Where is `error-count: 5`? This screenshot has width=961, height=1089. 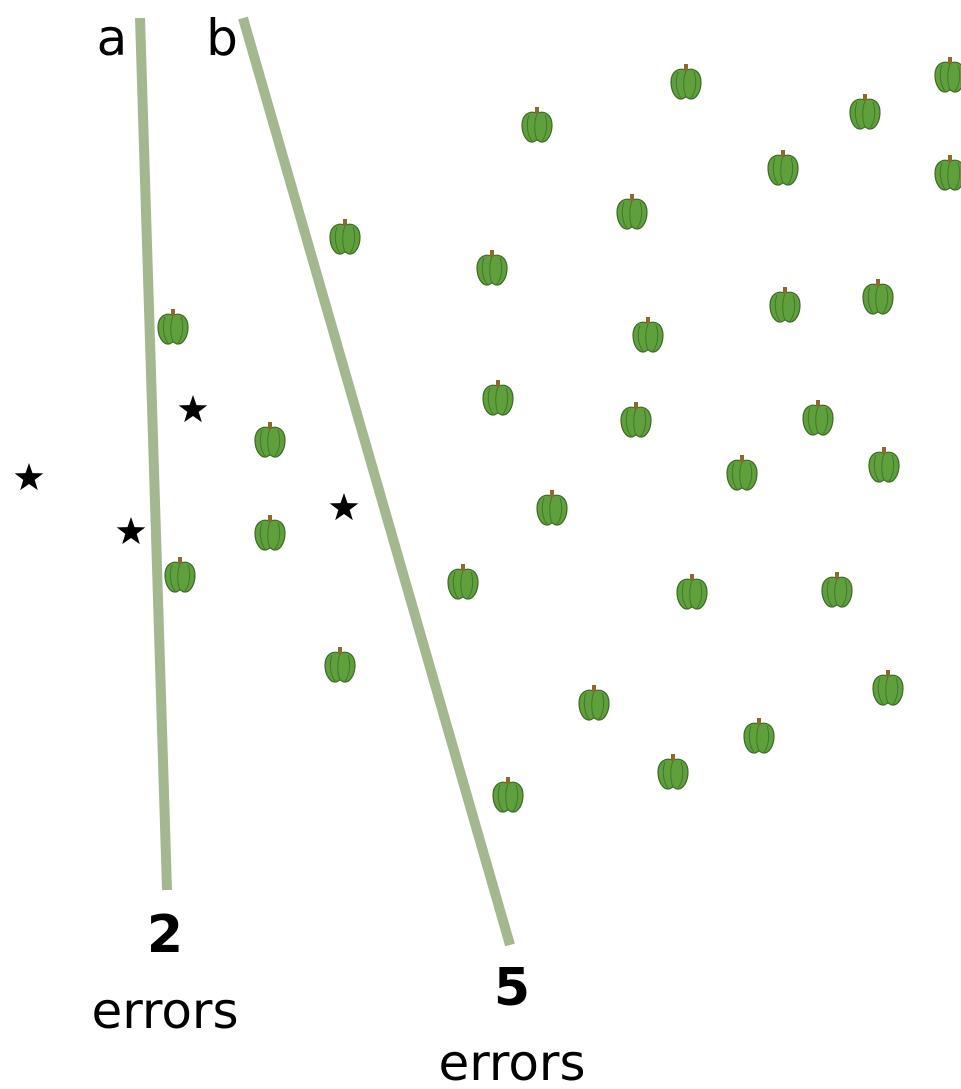
error-count: 5 is located at coordinates (512, 988).